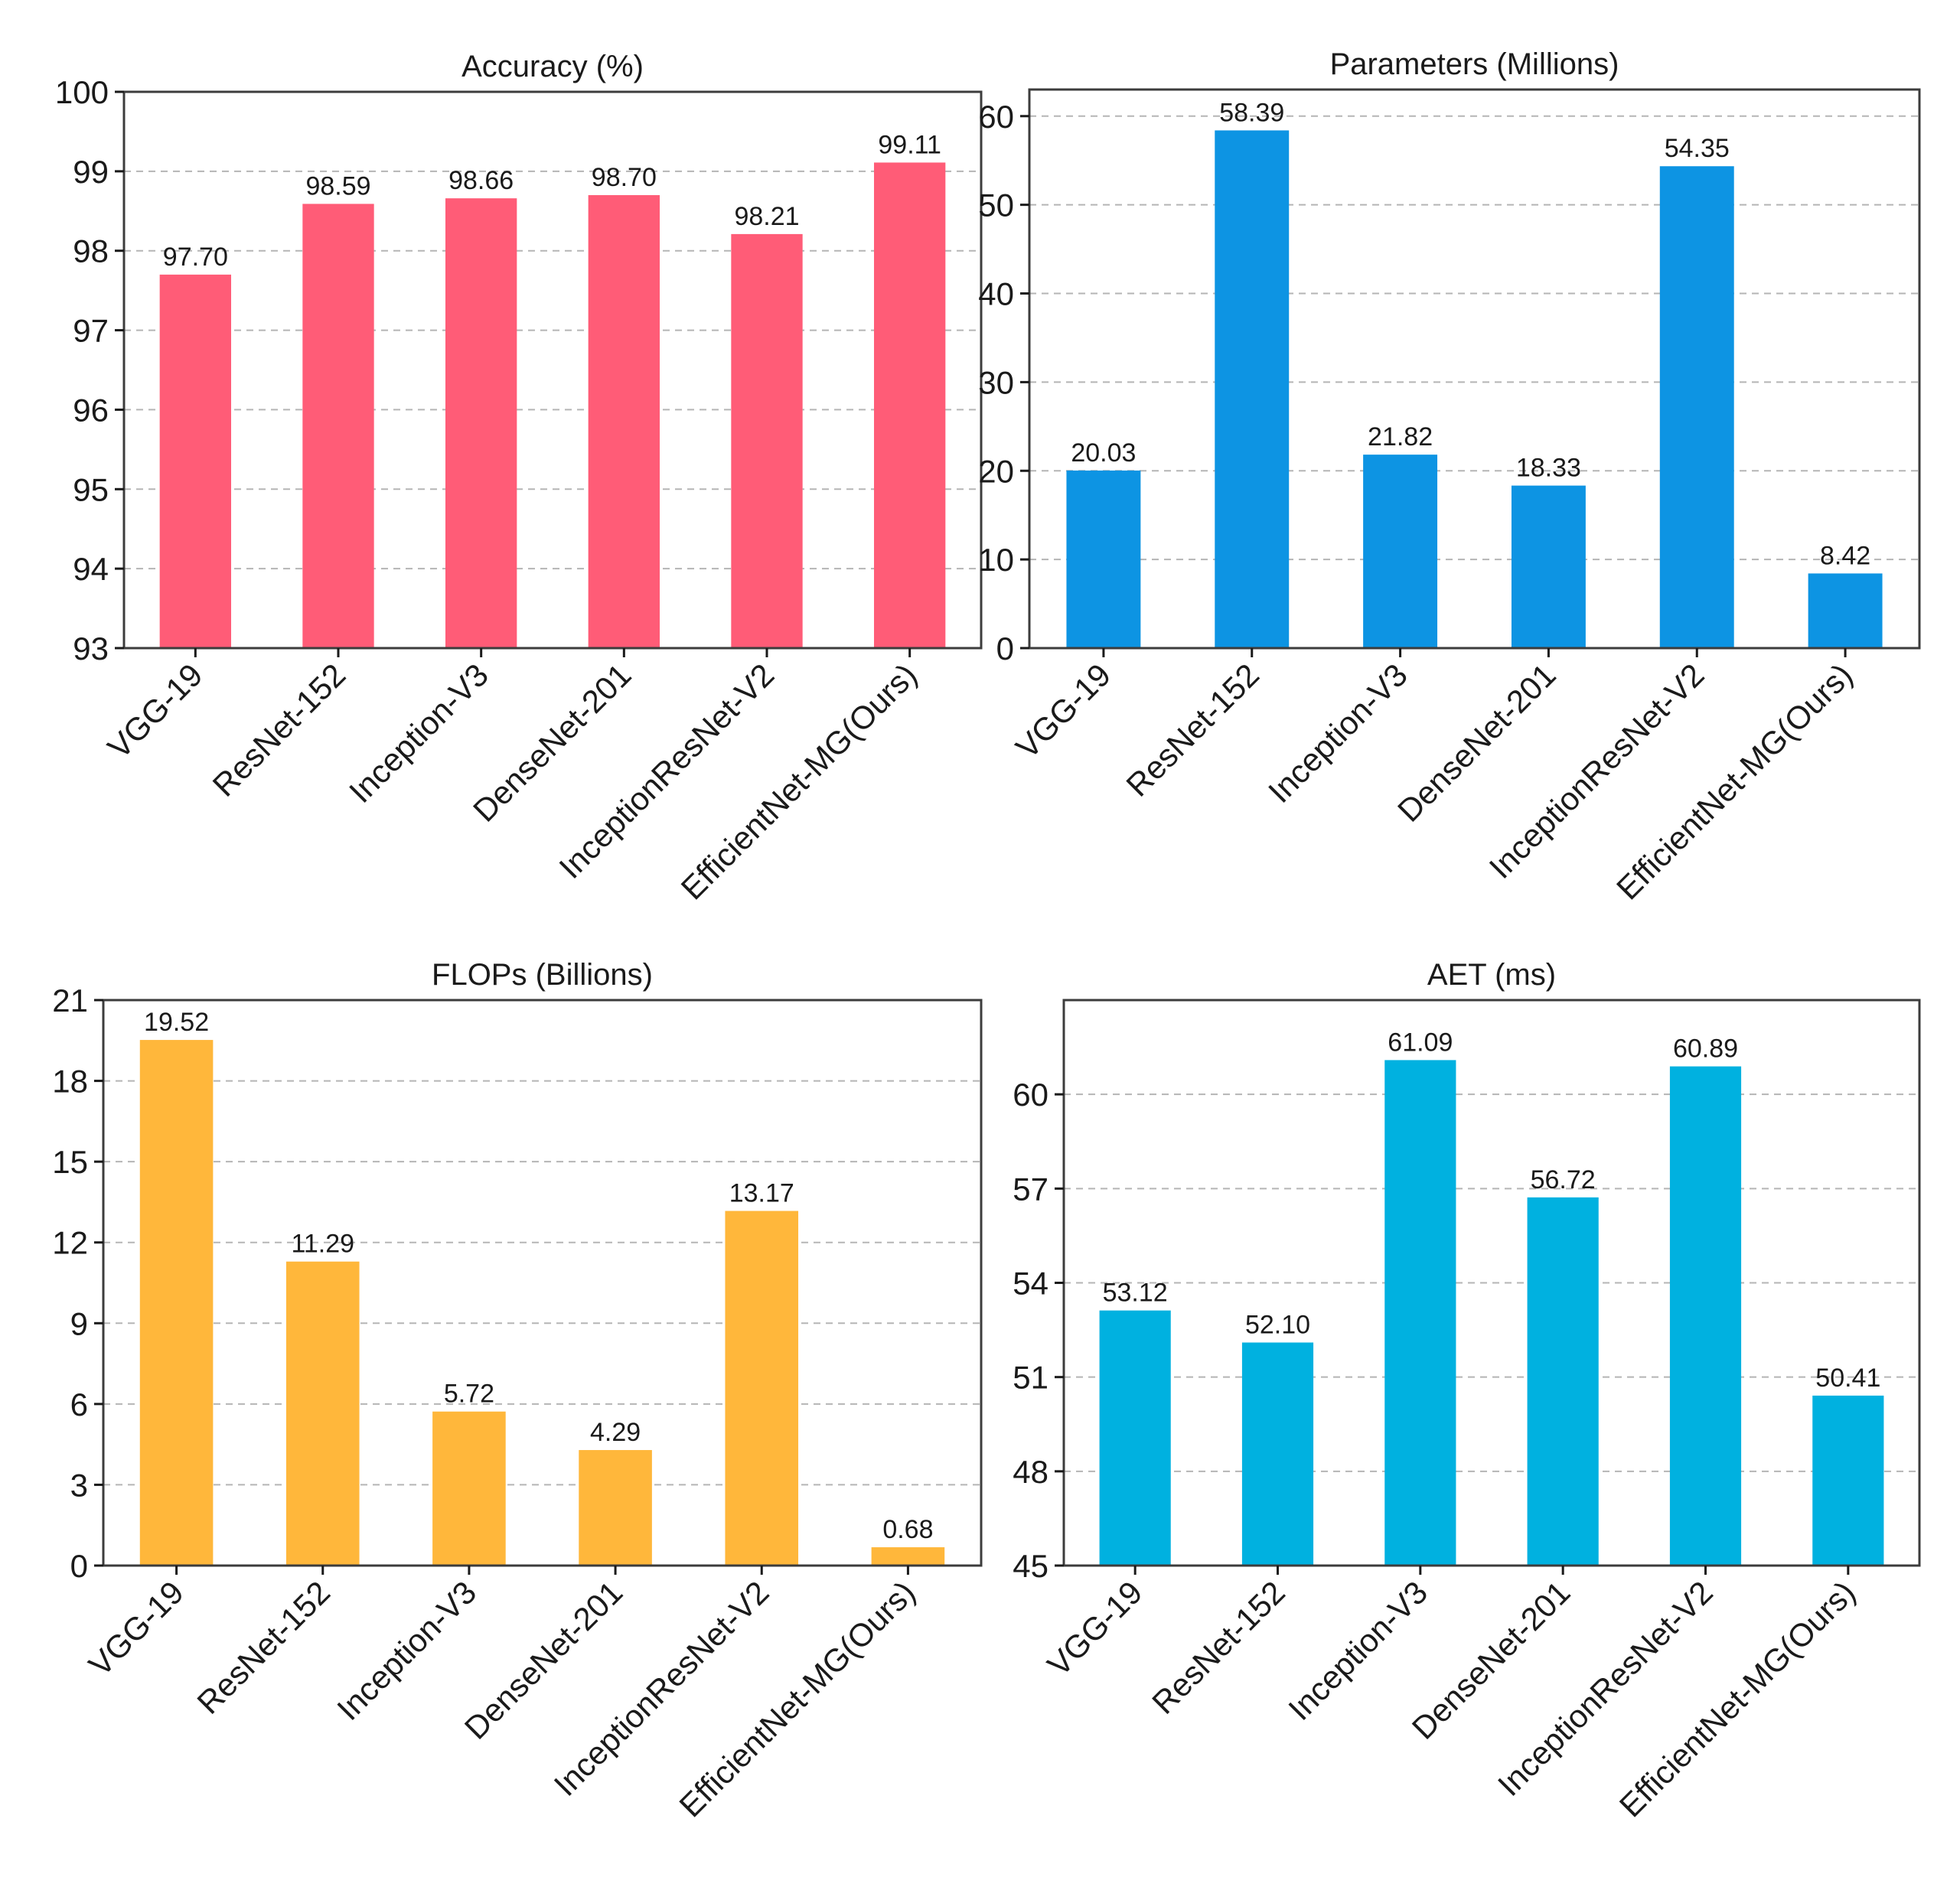  Describe the element at coordinates (1847, 1378) in the screenshot. I see `bar-value-label: 50.41` at that location.